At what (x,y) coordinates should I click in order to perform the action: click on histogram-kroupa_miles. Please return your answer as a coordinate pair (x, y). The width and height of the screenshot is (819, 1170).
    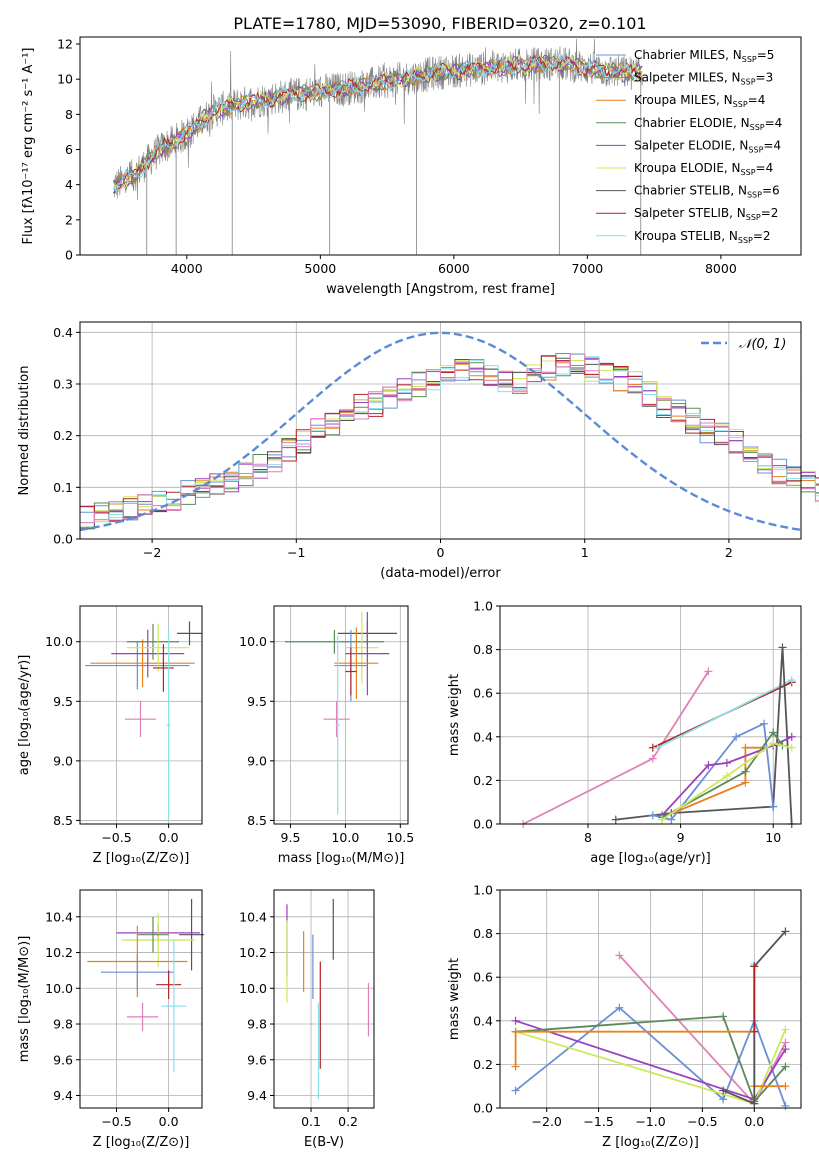
    Looking at the image, I should click on (449, 450).